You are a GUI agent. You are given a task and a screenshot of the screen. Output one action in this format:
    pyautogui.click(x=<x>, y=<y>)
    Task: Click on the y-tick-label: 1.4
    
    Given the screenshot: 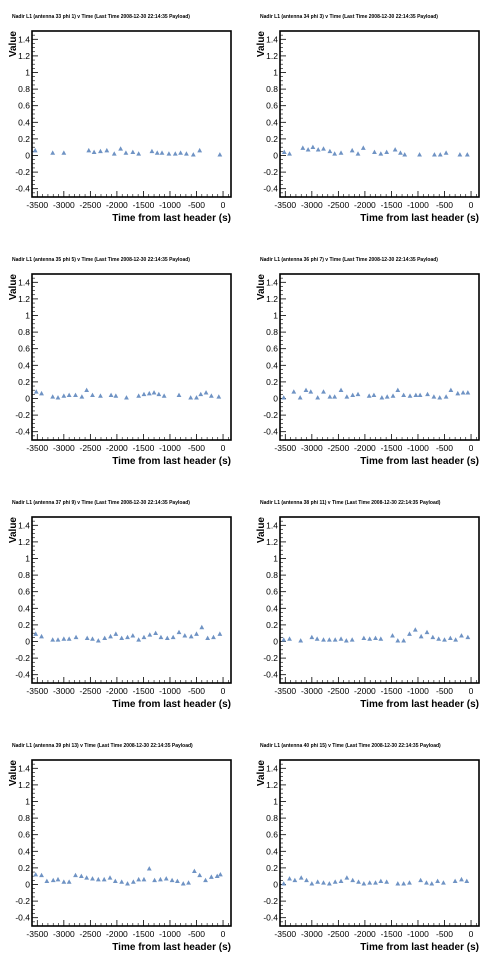 What is the action you would take?
    pyautogui.click(x=24, y=768)
    